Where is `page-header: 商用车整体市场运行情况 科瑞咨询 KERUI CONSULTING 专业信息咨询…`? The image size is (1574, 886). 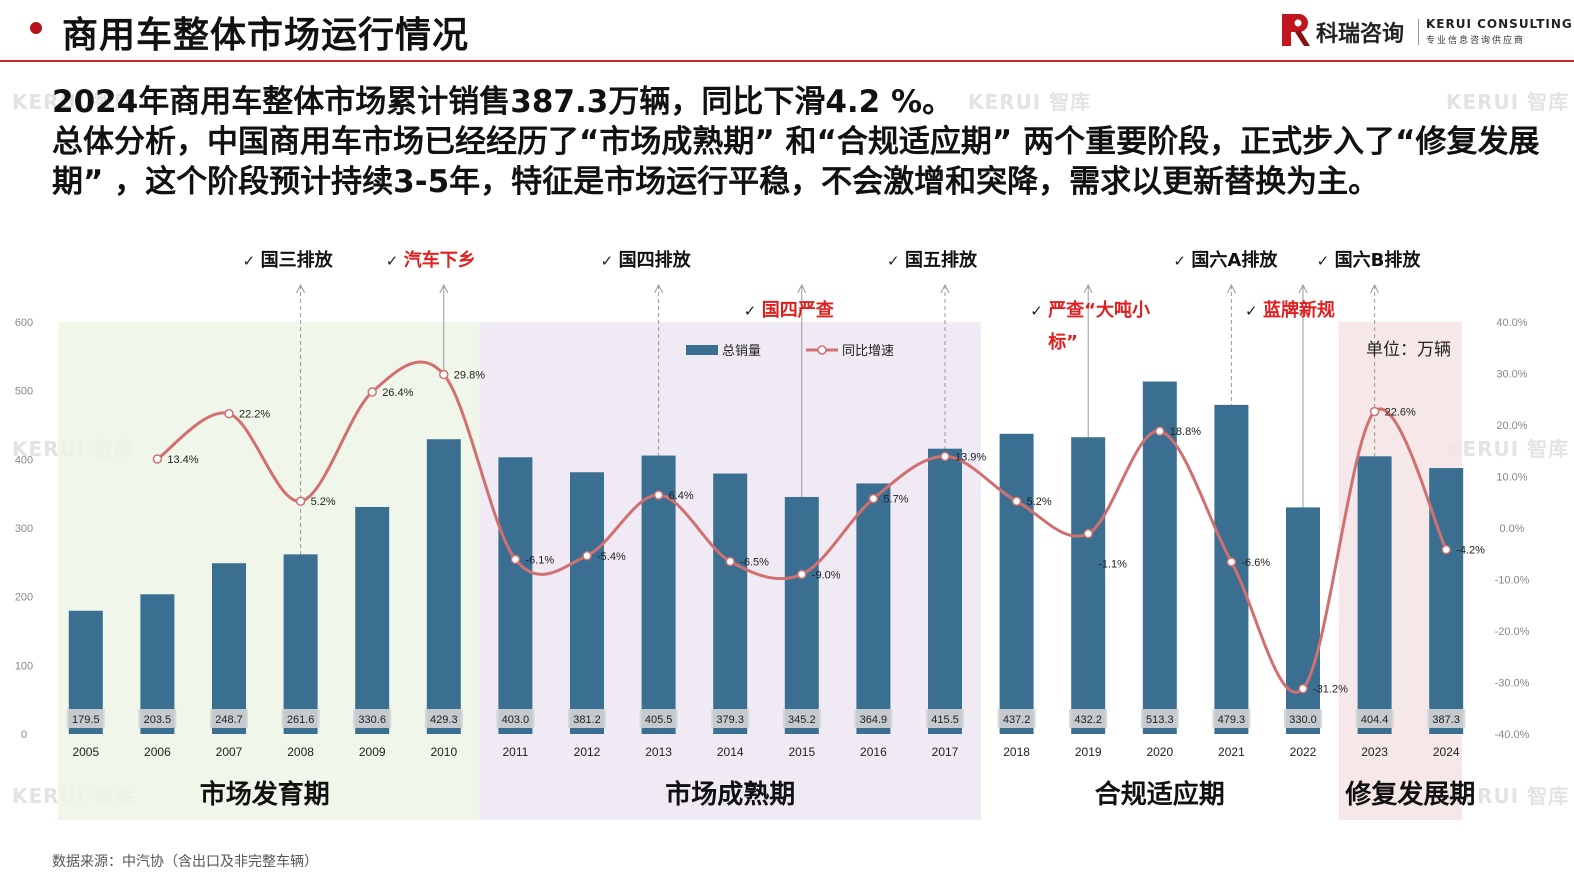
page-header: 商用车整体市场运行情况 科瑞咨询 KERUI CONSULTING 专业信息咨询… is located at coordinates (787, 31).